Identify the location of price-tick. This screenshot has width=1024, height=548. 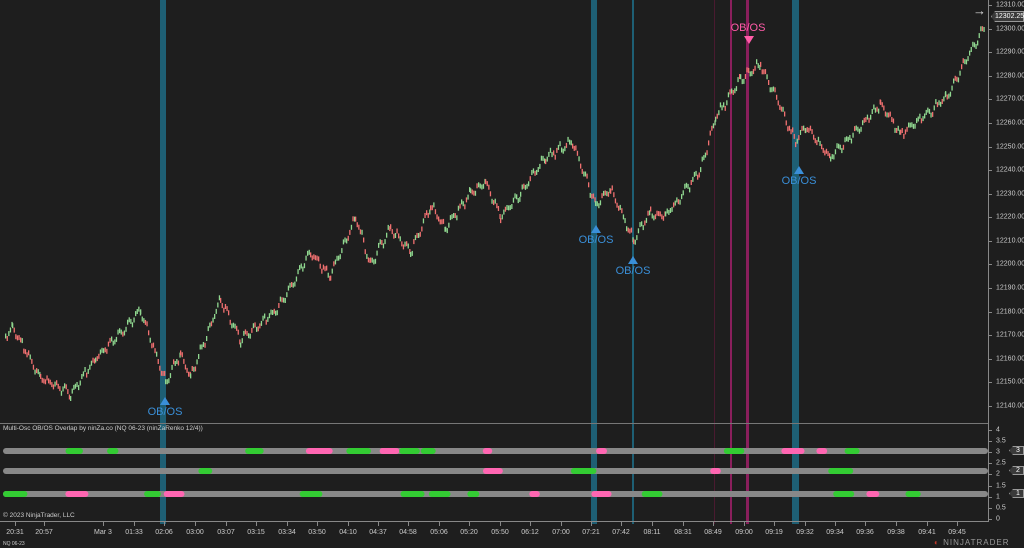
(990, 218).